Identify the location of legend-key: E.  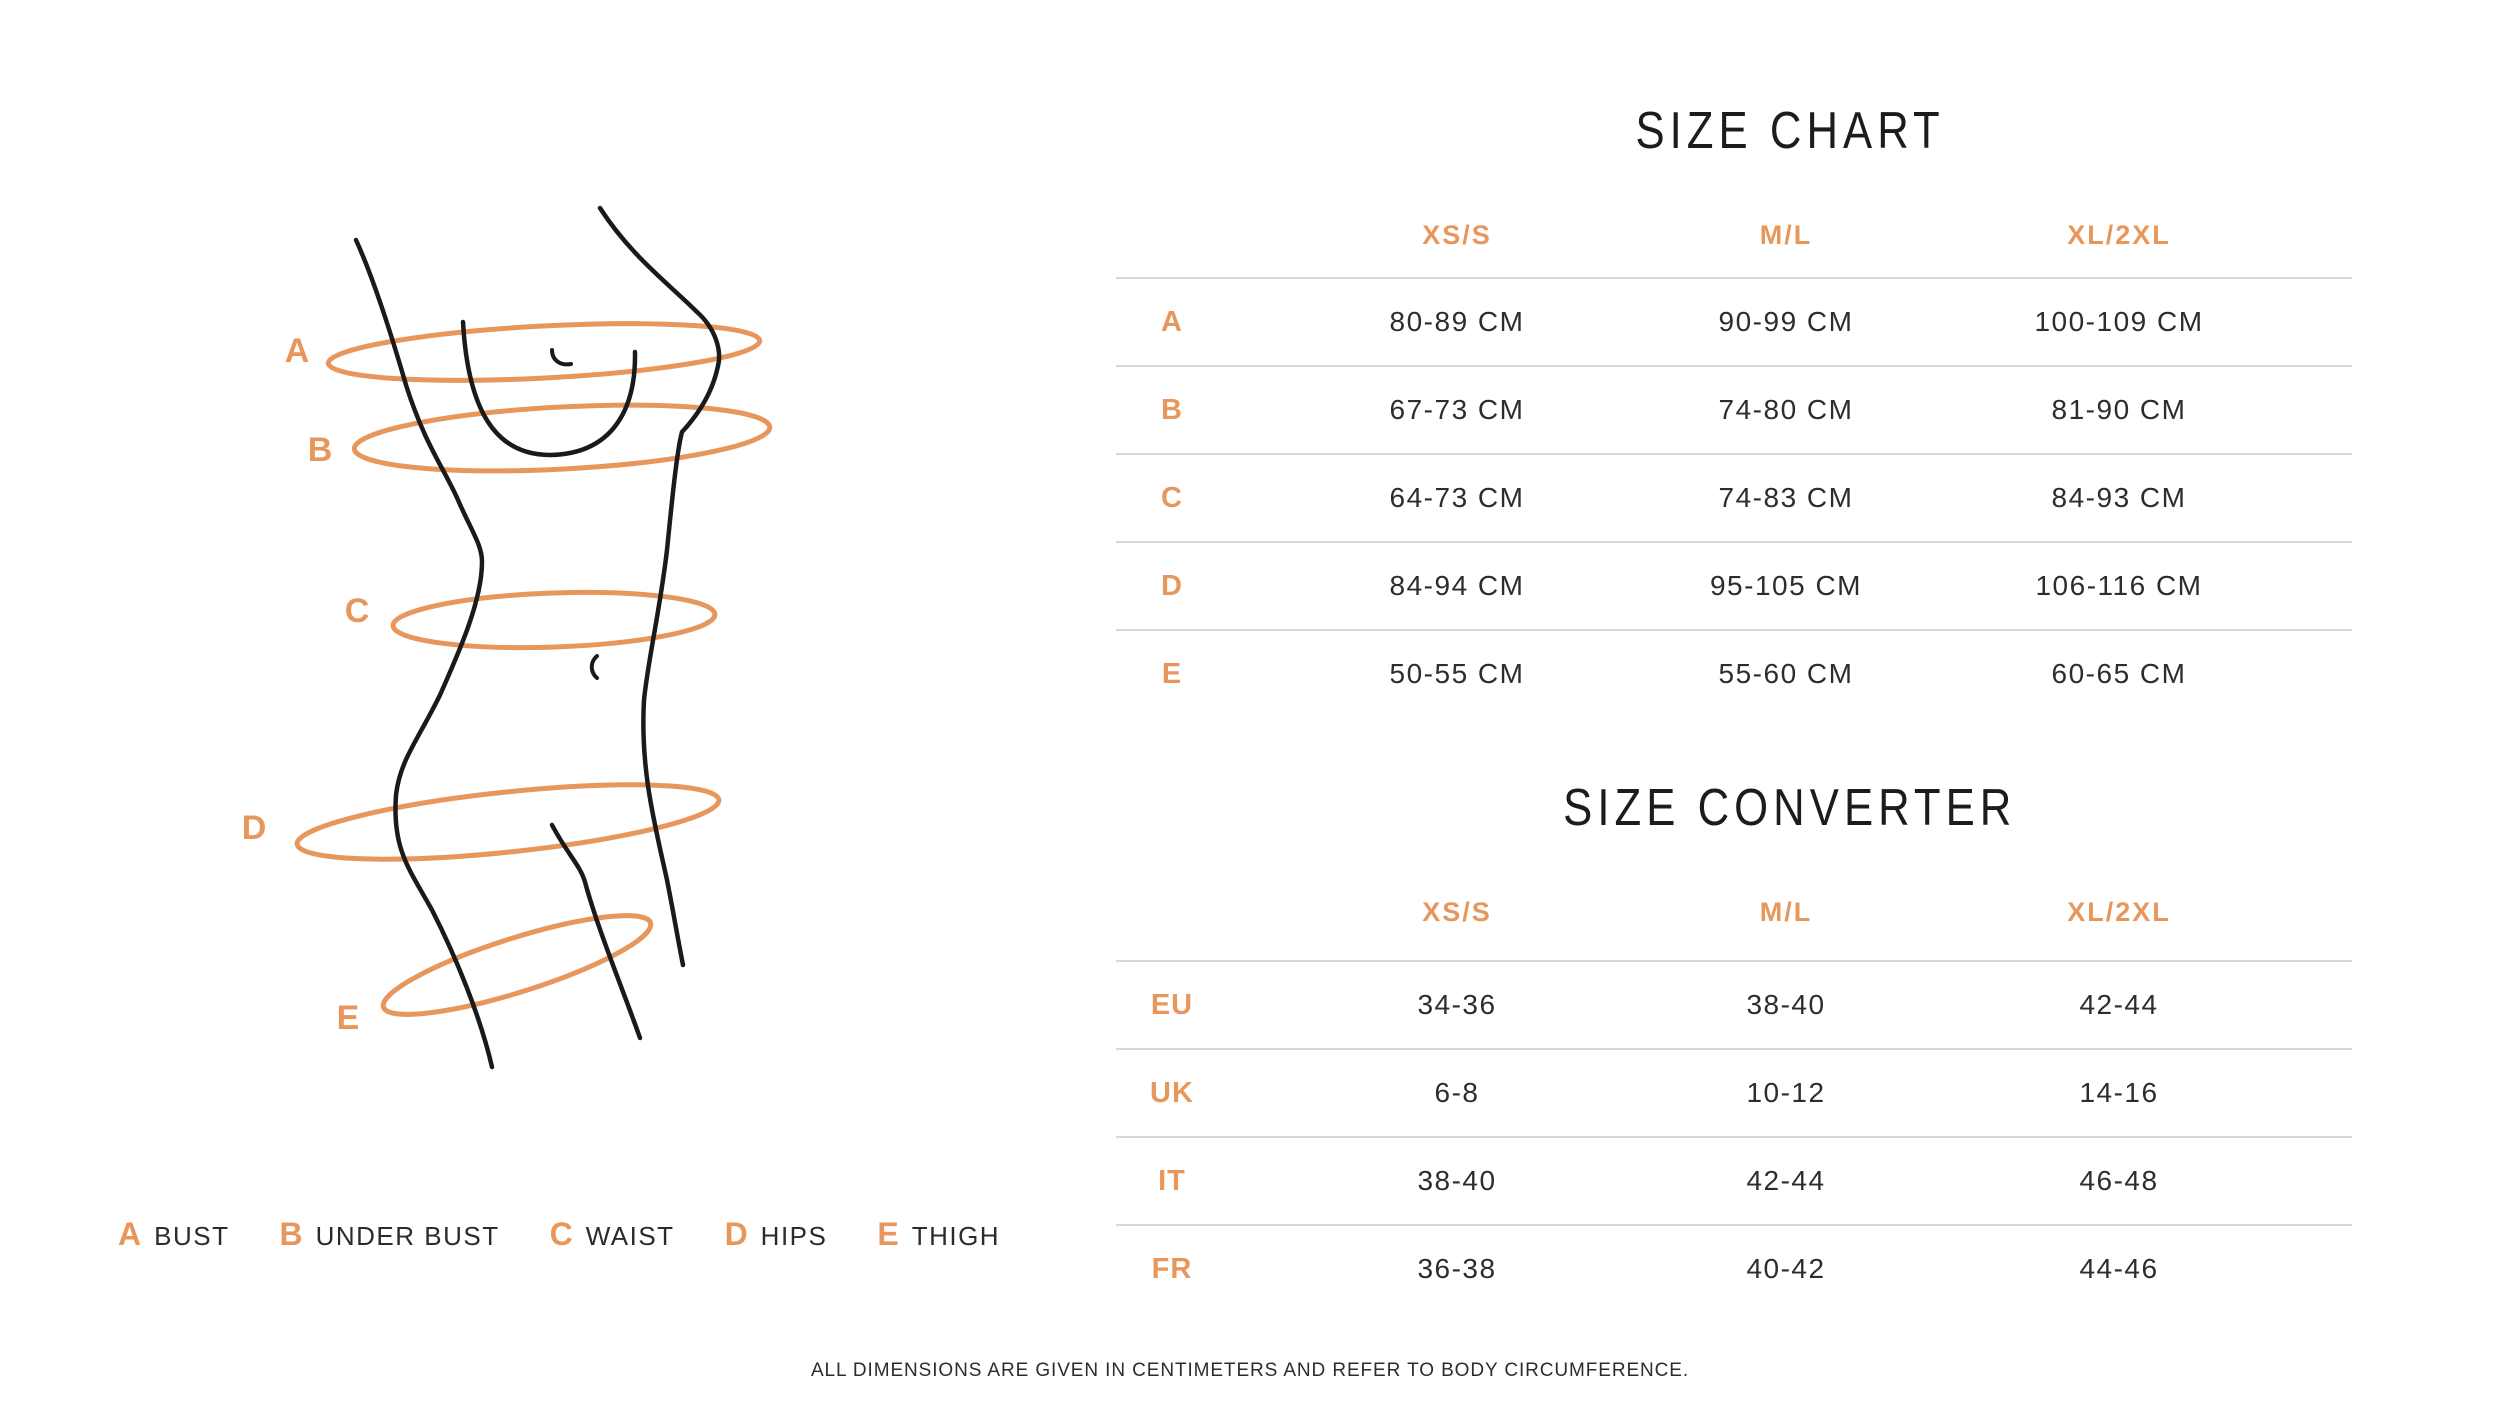
(888, 1234).